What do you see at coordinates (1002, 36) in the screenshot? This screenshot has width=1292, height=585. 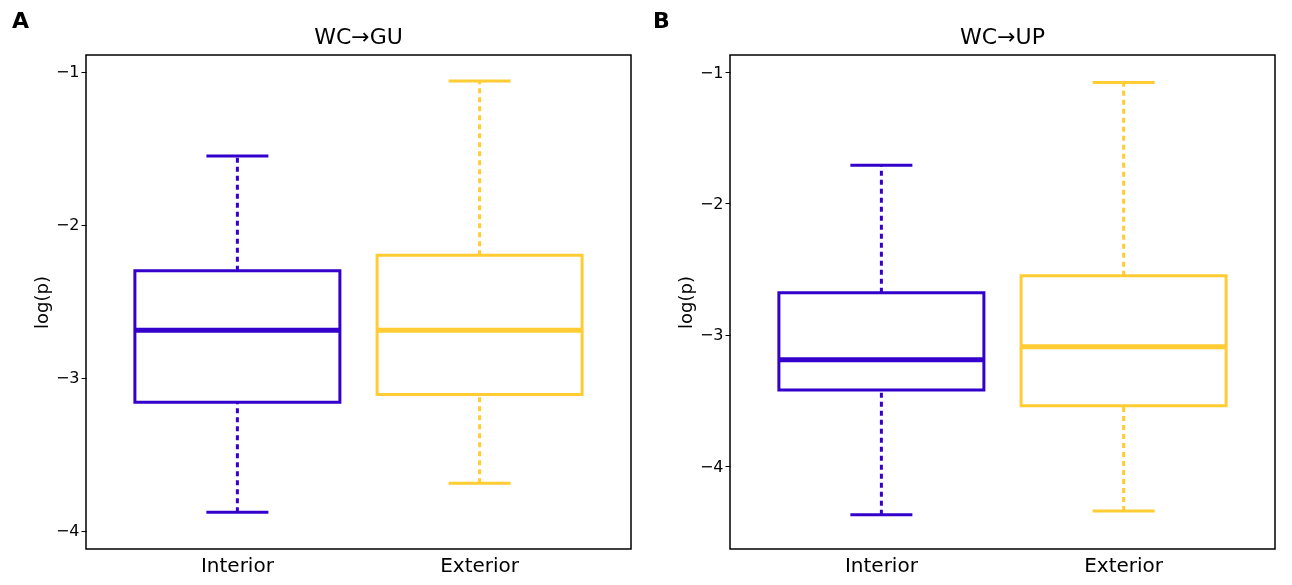 I see `chart-title: WC→UP` at bounding box center [1002, 36].